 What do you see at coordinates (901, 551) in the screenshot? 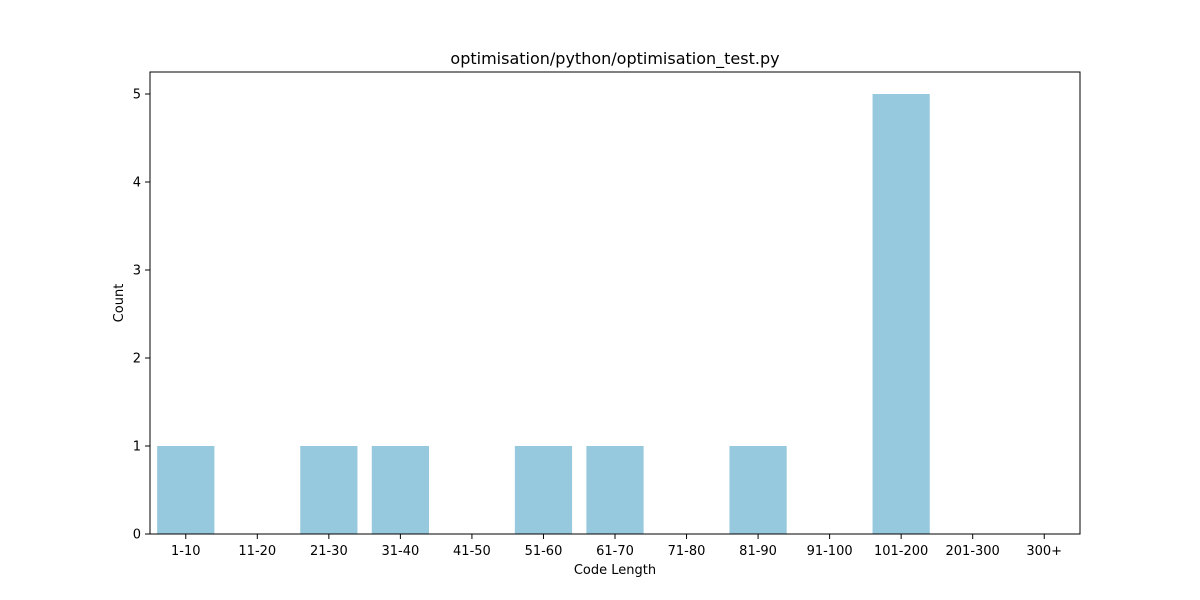
I see `x-tick-label: 101-200` at bounding box center [901, 551].